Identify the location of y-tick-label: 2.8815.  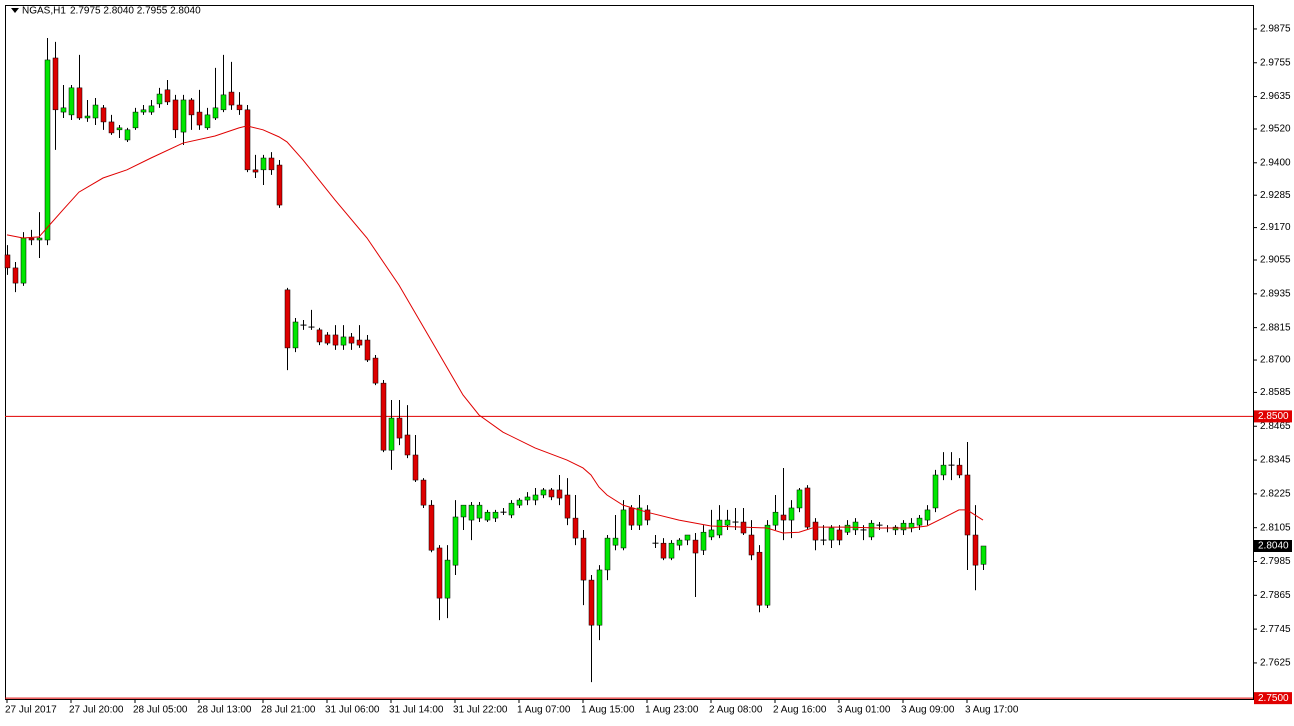
(1275, 327).